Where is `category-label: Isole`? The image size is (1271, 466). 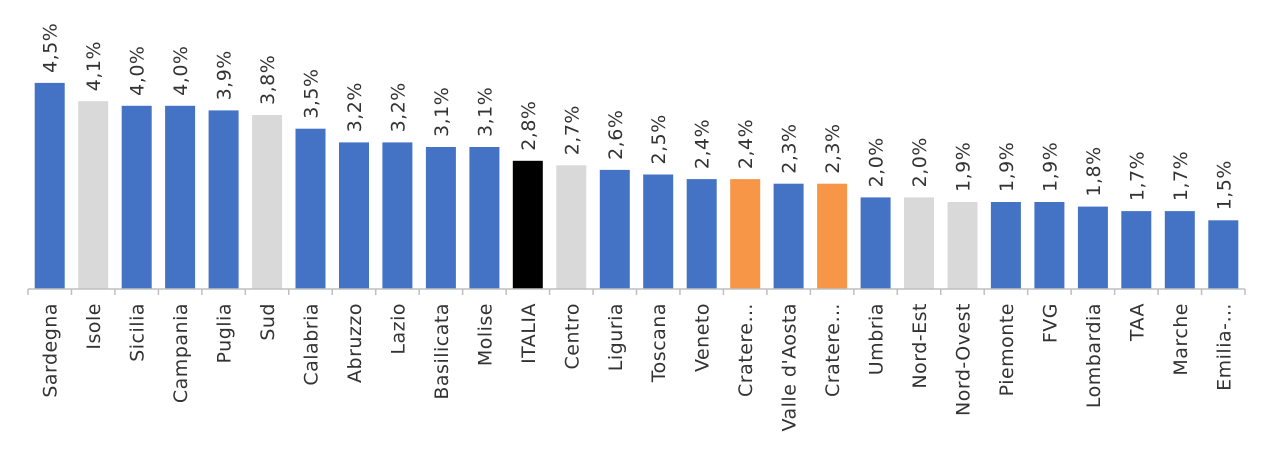 category-label: Isole is located at coordinates (94, 326).